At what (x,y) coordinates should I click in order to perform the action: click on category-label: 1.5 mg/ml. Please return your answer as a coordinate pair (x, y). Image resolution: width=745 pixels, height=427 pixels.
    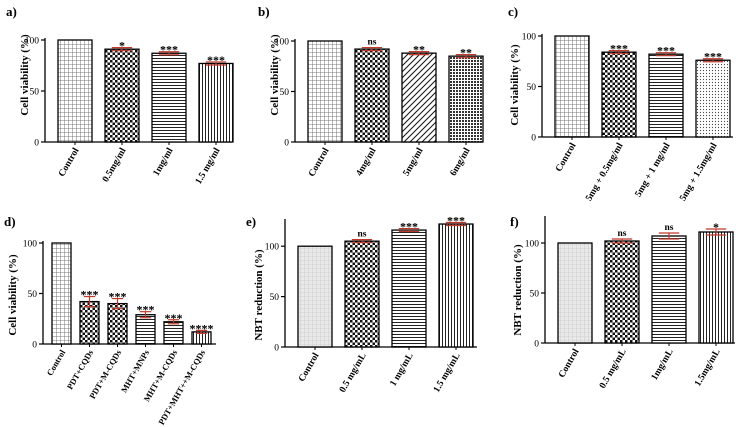
    Looking at the image, I should click on (208, 166).